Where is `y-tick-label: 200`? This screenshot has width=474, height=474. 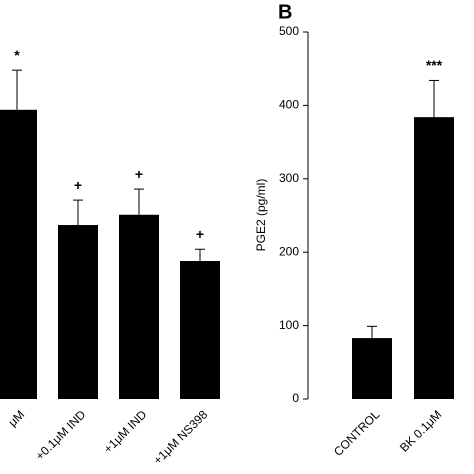 y-tick-label: 200 is located at coordinates (289, 251).